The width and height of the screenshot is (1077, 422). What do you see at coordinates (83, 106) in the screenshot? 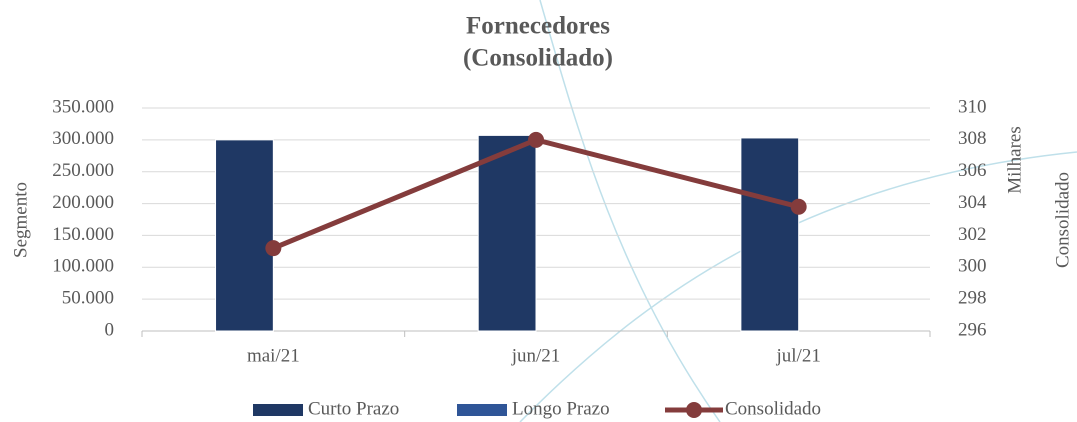
I see `y-tick-label: 350.000` at bounding box center [83, 106].